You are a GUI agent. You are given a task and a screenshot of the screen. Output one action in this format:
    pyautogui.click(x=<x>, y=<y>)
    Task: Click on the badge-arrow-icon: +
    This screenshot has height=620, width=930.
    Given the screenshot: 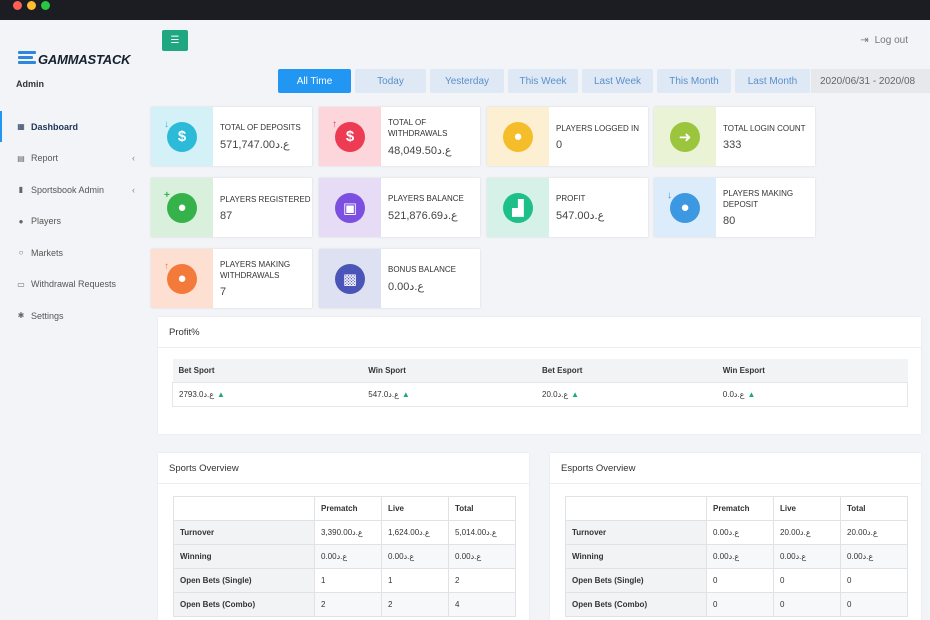 What is the action you would take?
    pyautogui.click(x=167, y=195)
    